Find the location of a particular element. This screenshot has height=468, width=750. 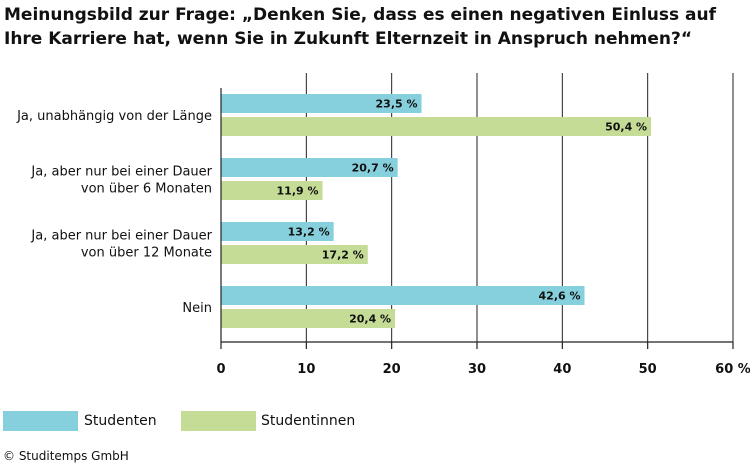

category-label: von über 12 Monate is located at coordinates (146, 253).